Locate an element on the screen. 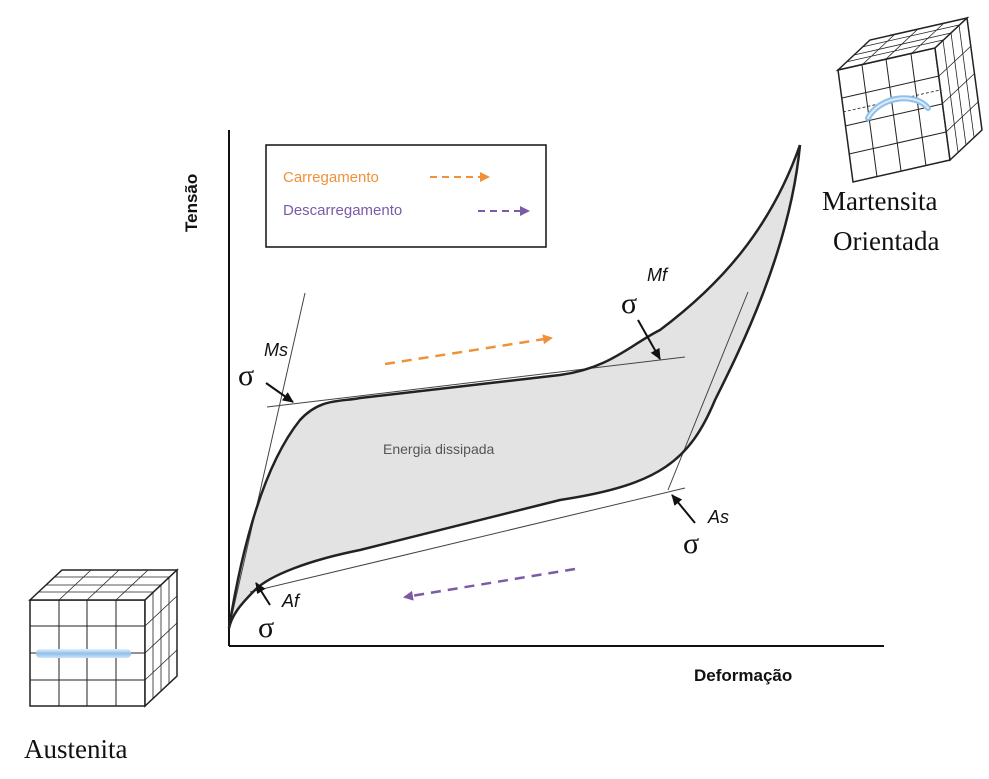 This screenshot has height=779, width=989. austenite-label: Austenita is located at coordinates (75, 749).